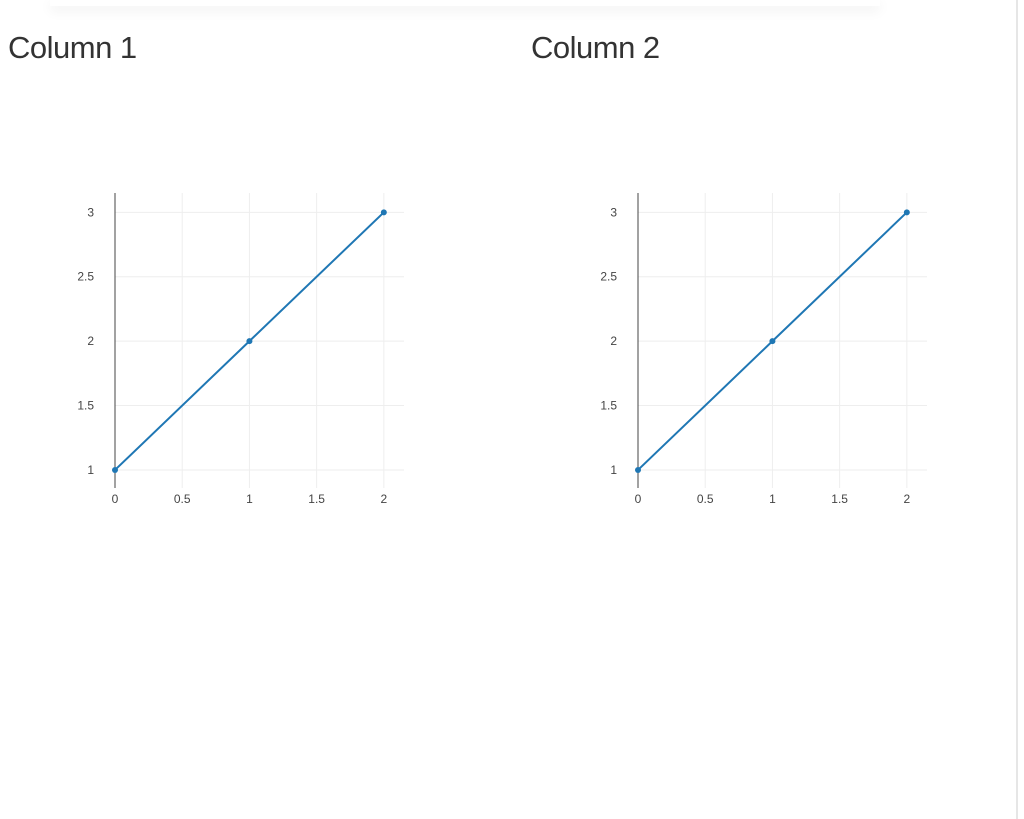 The width and height of the screenshot is (1024, 819). What do you see at coordinates (1017, 409) in the screenshot?
I see `scrollbar` at bounding box center [1017, 409].